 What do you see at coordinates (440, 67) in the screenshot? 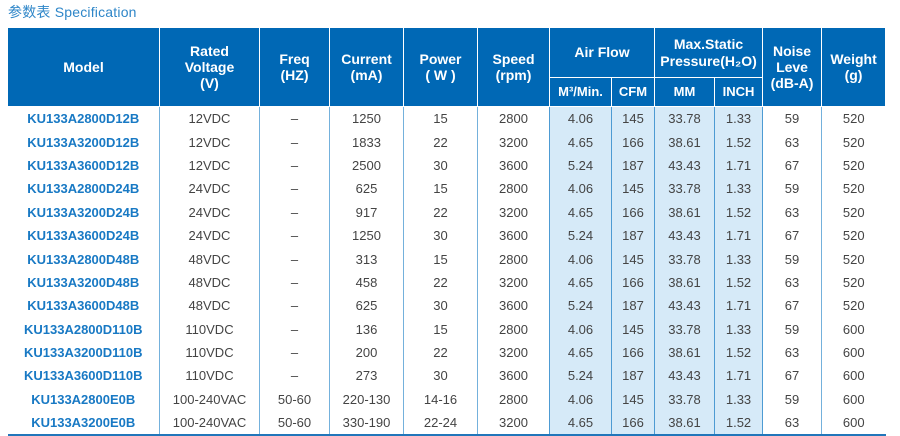
I see `header-power: Power ( W )` at bounding box center [440, 67].